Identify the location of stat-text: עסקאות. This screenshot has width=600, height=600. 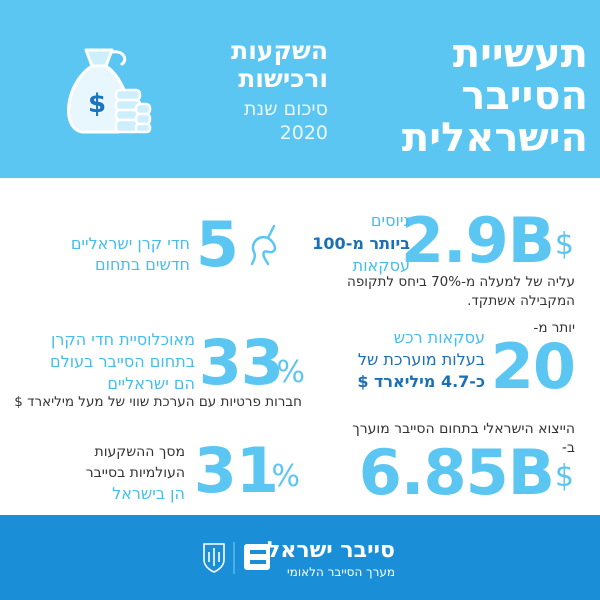
(381, 265).